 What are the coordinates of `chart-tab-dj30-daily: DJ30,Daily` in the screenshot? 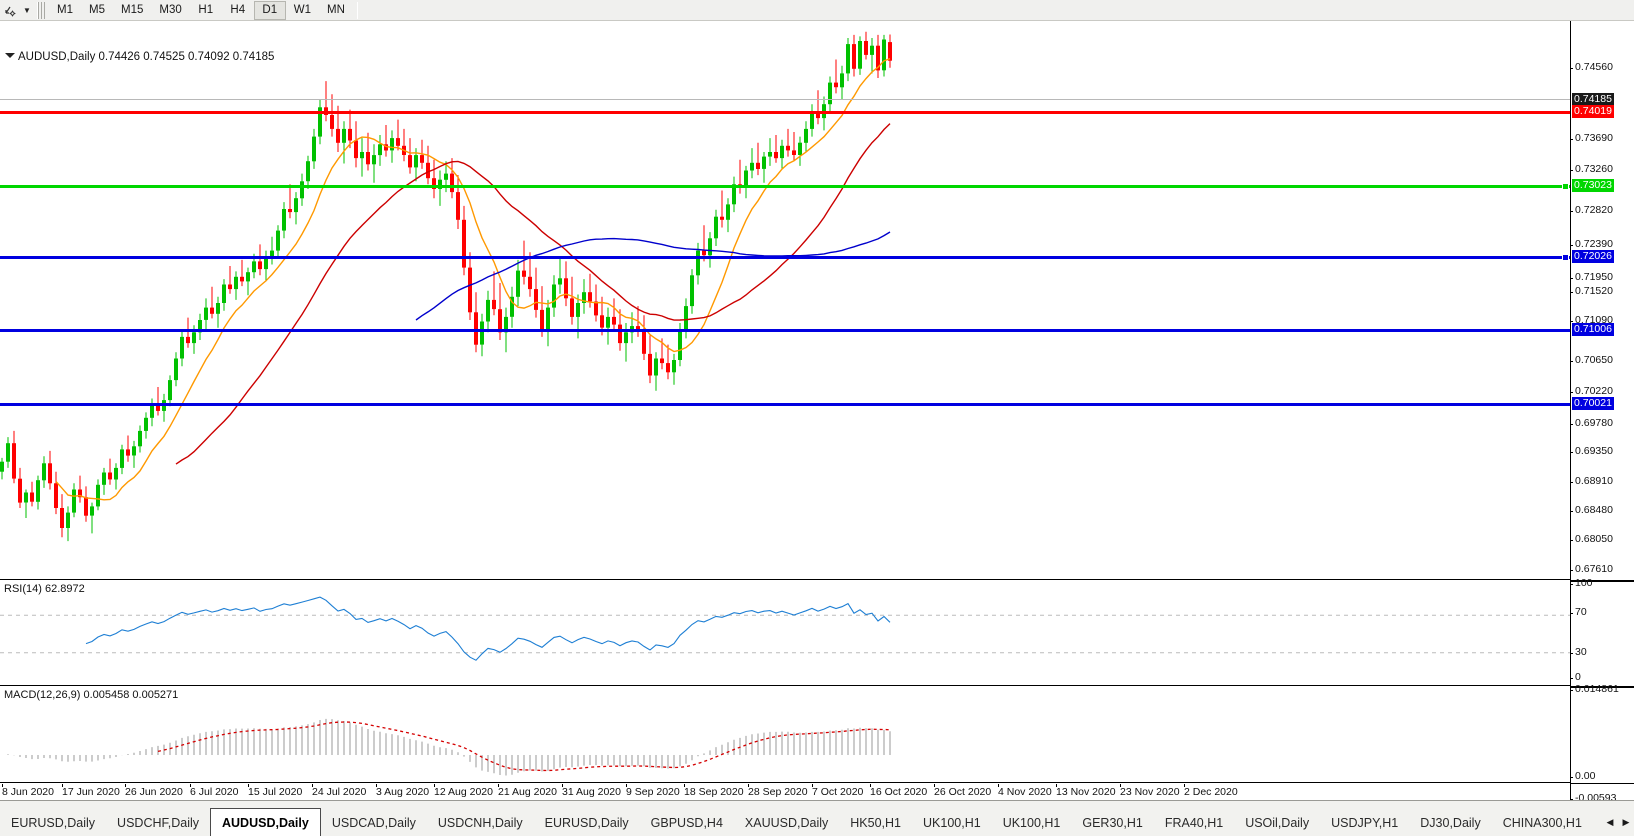 It's located at (1450, 823).